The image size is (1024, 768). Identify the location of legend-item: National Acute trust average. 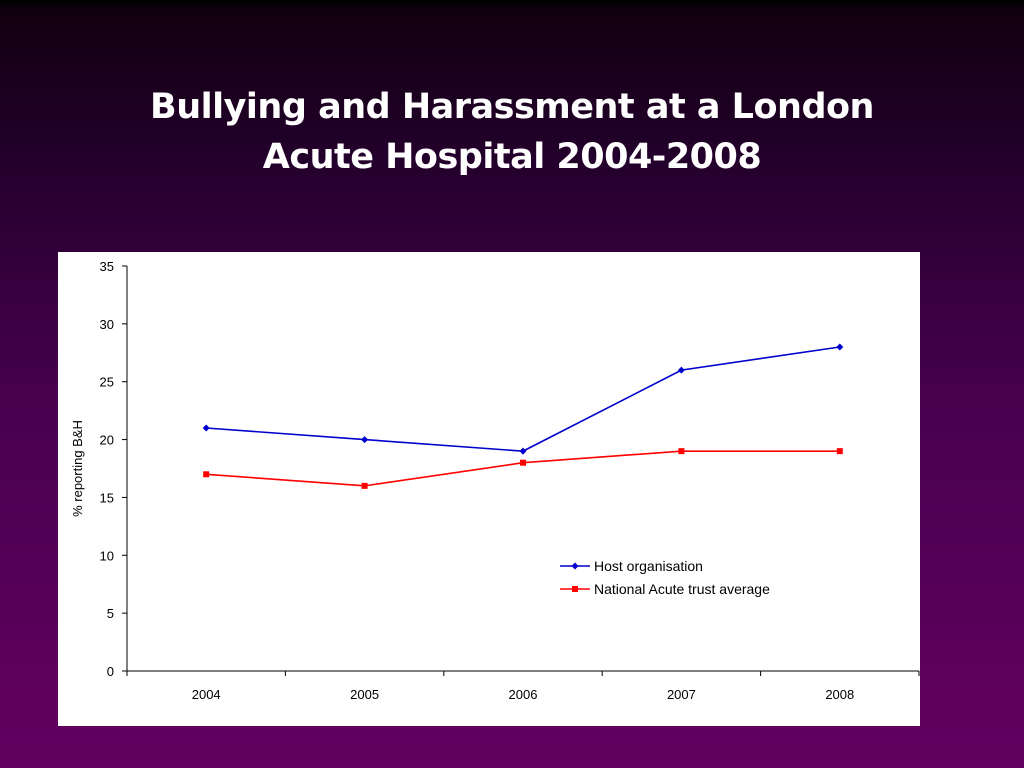
(665, 589).